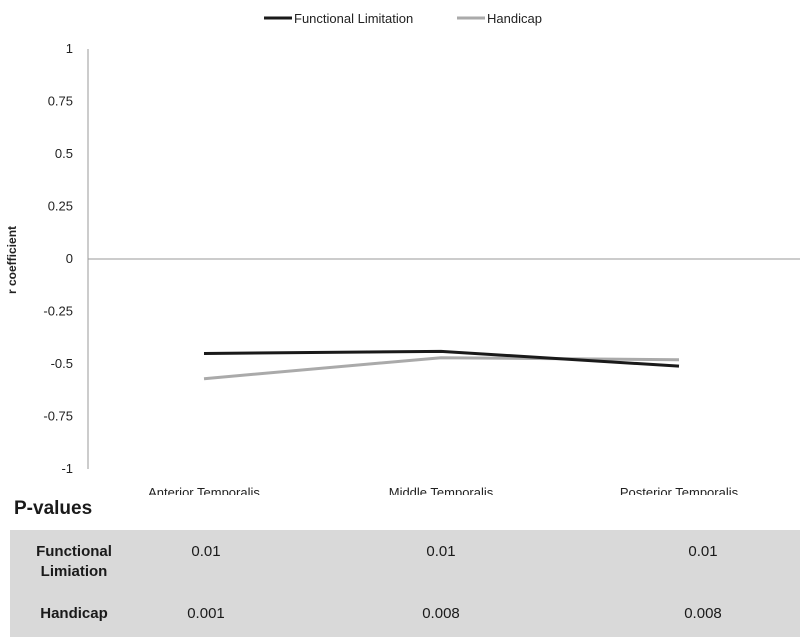  Describe the element at coordinates (74, 571) in the screenshot. I see `row-label-line: Limiation` at that location.